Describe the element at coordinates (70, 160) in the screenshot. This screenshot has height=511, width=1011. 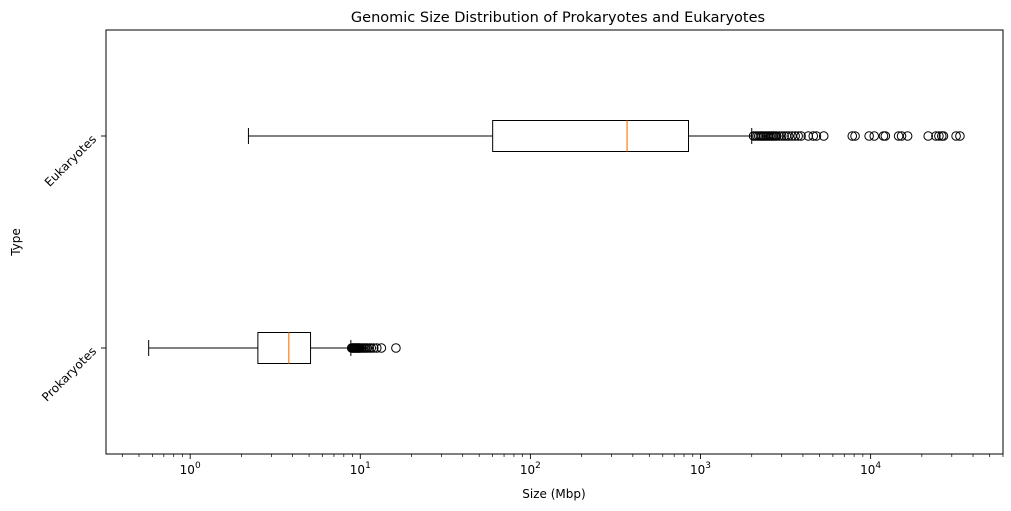
I see `y-tick-label: Eukaryotes` at that location.